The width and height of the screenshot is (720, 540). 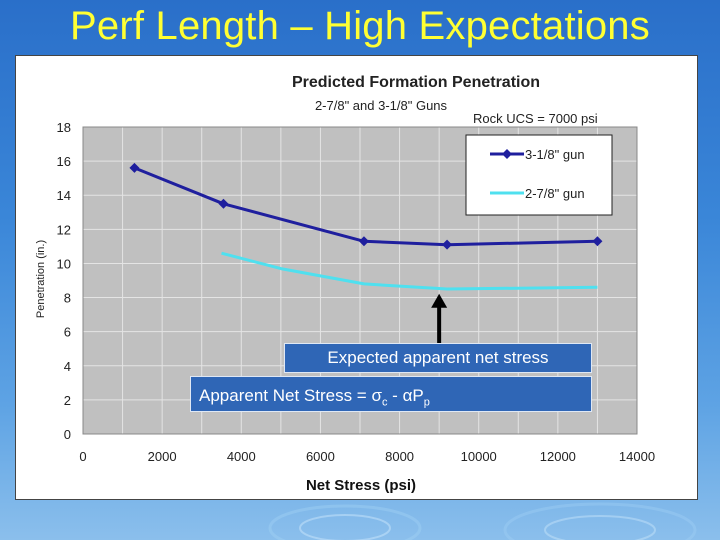 What do you see at coordinates (360, 26) in the screenshot?
I see `slide-title: Perf Length – High Expectations` at bounding box center [360, 26].